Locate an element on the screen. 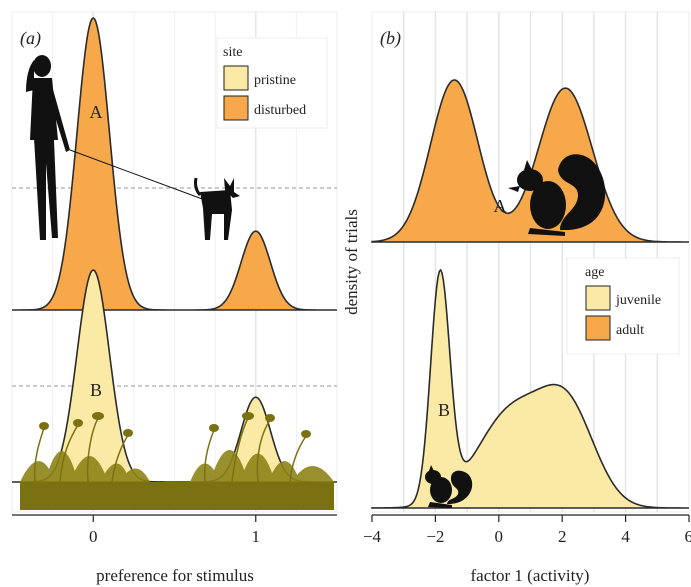  panel-a-label: (a) is located at coordinates (30, 38).